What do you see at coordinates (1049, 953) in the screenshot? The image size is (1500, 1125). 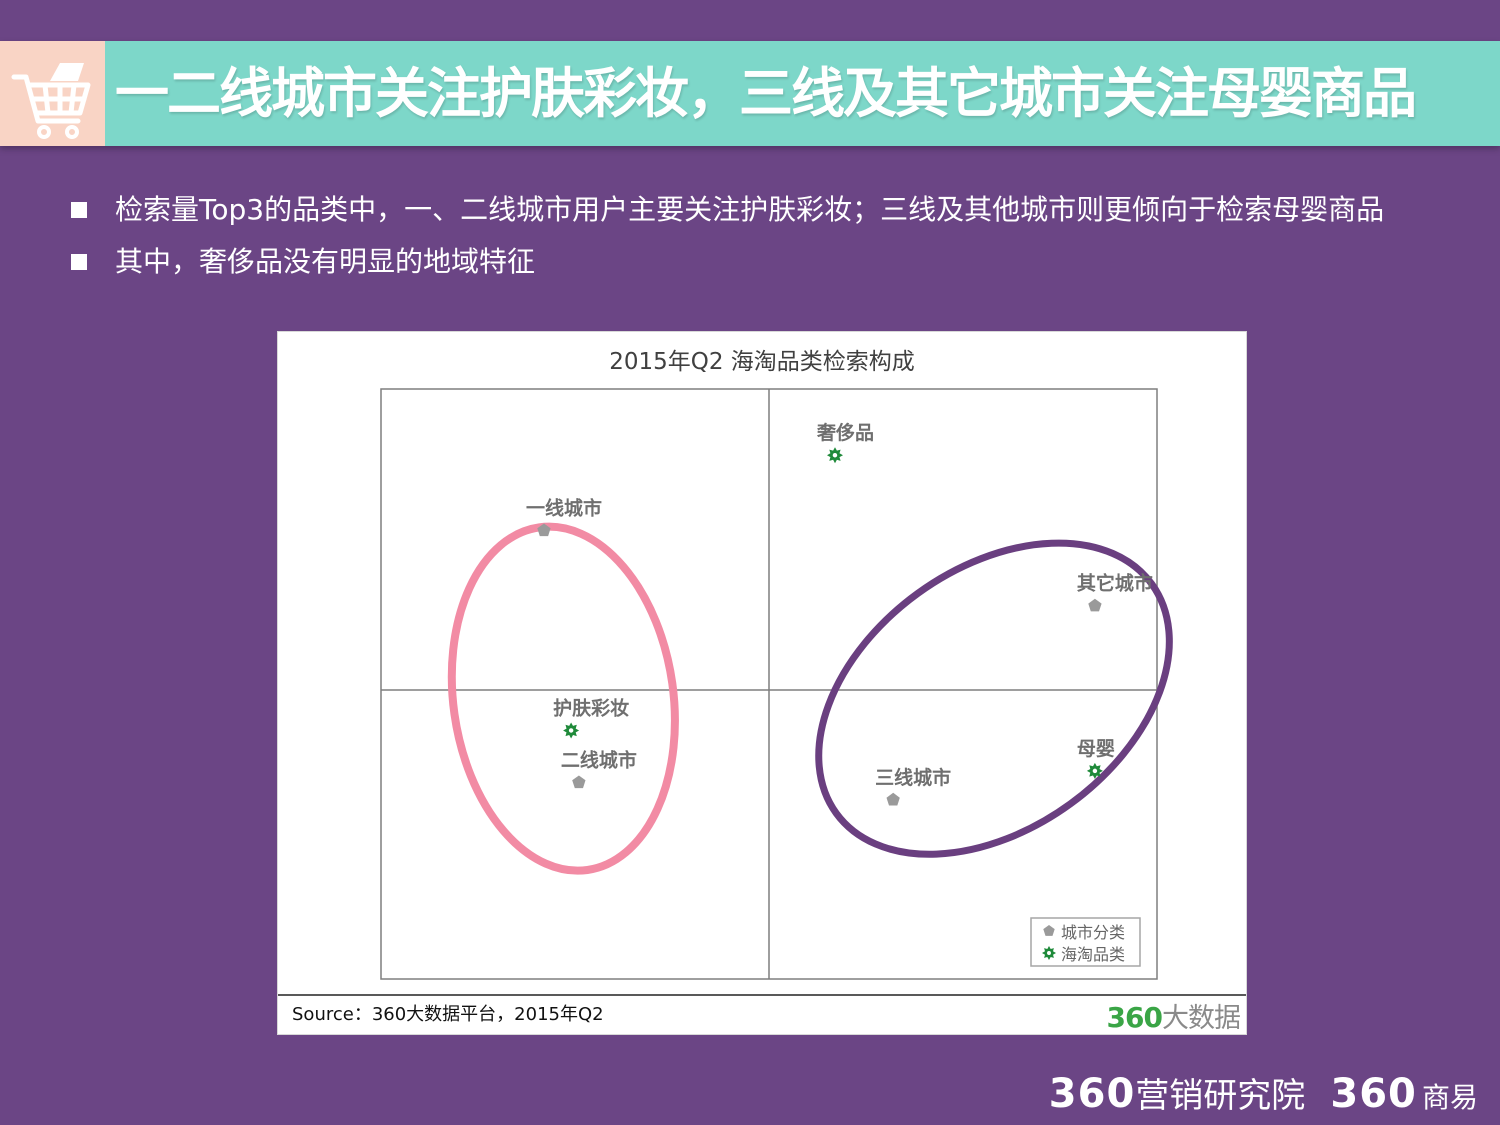 I see `legend-category-marker-hole` at bounding box center [1049, 953].